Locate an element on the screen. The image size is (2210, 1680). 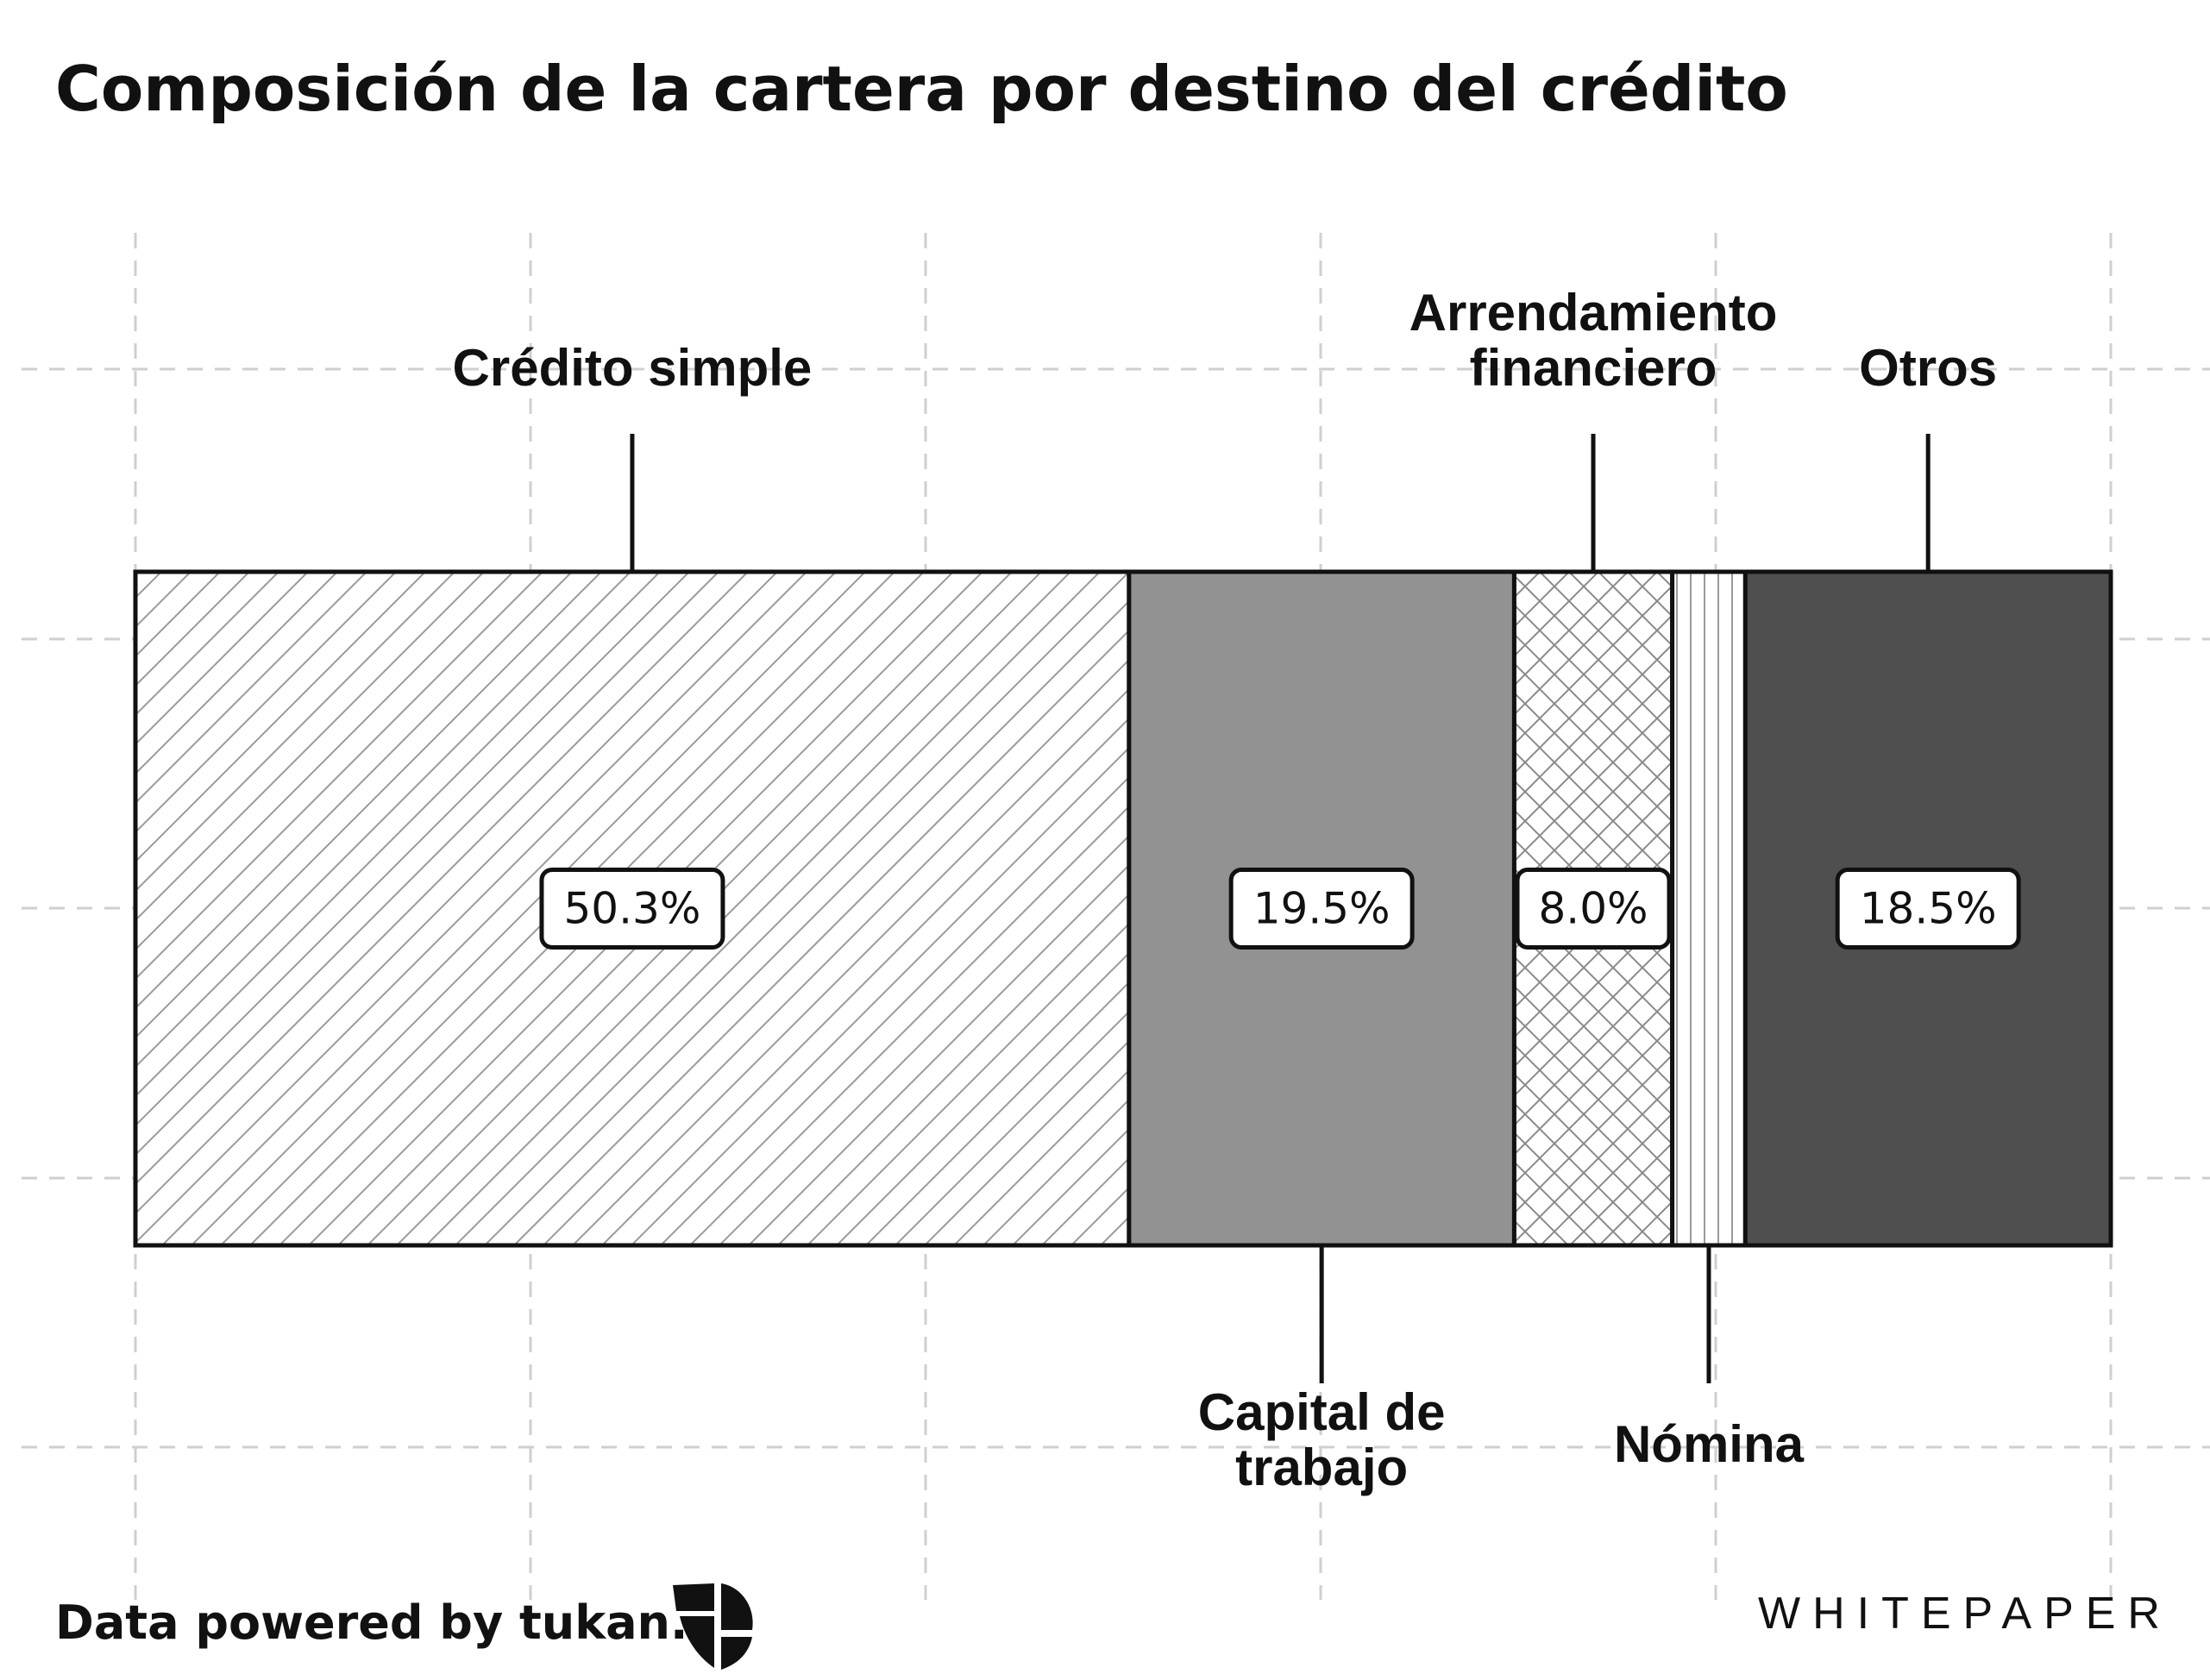
category-label-capital-de-trabajo: Capital de is located at coordinates (1322, 1412).